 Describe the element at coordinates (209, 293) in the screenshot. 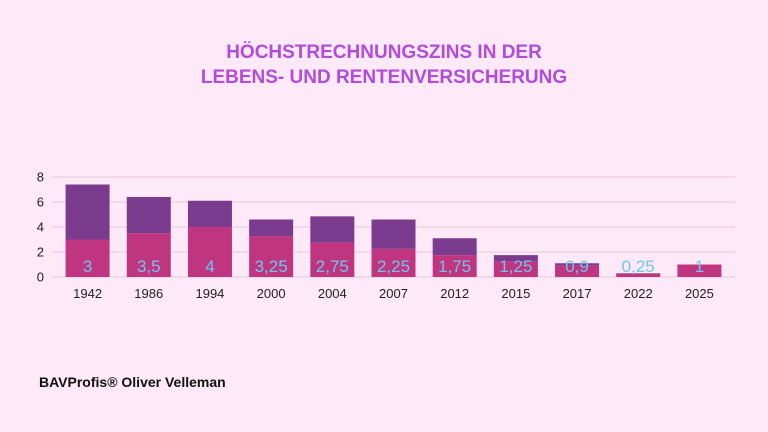

I see `x-tick-label-1994: 1994` at that location.